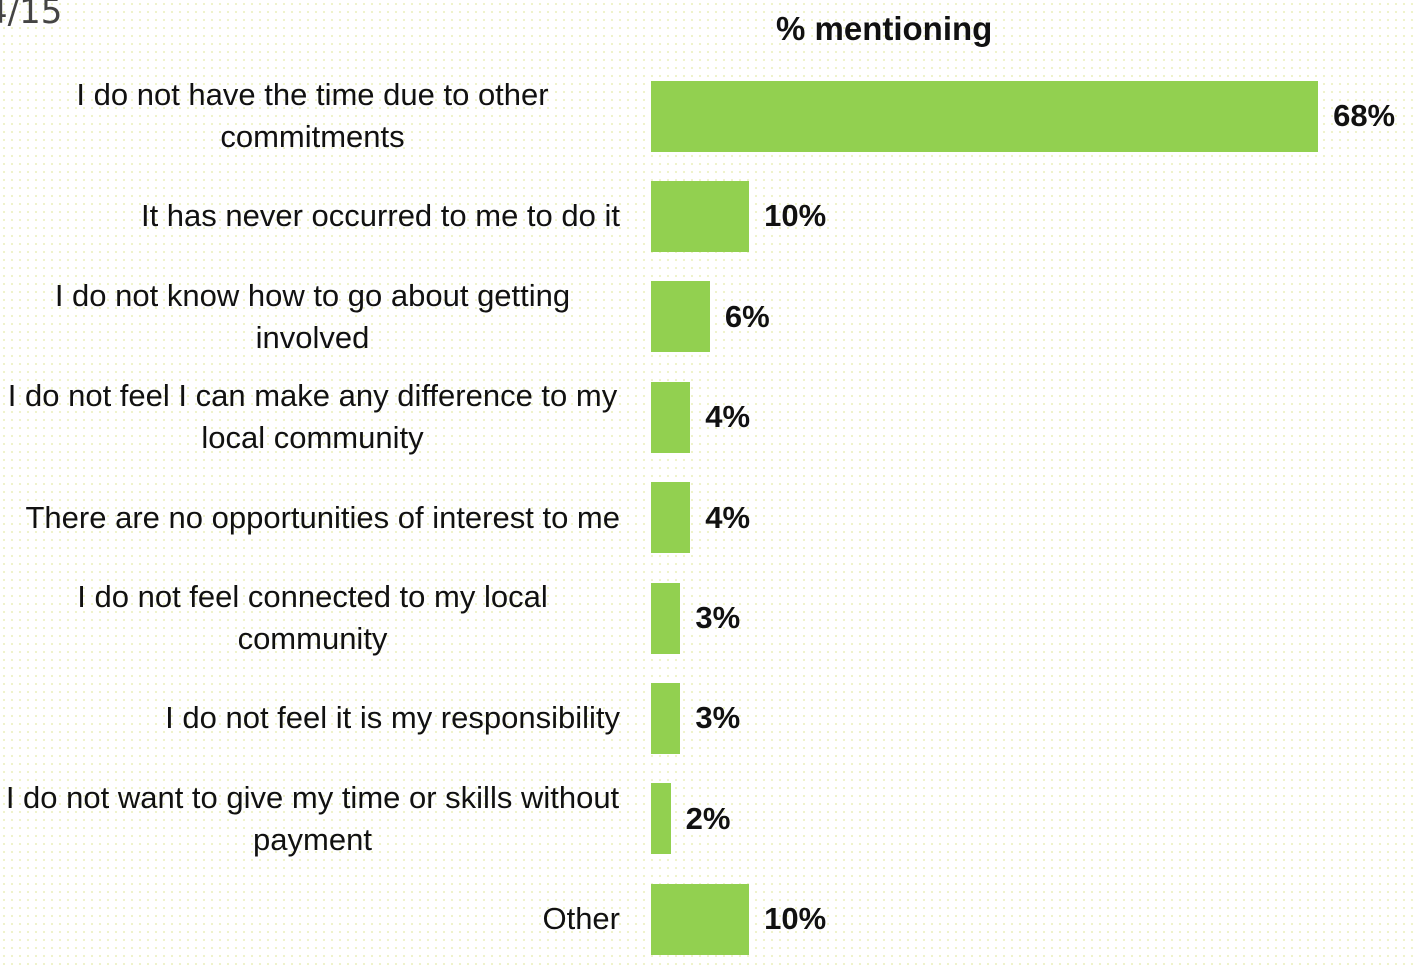 This screenshot has height=969, width=1417. Describe the element at coordinates (884, 28) in the screenshot. I see `chart-title: % mentioning` at that location.